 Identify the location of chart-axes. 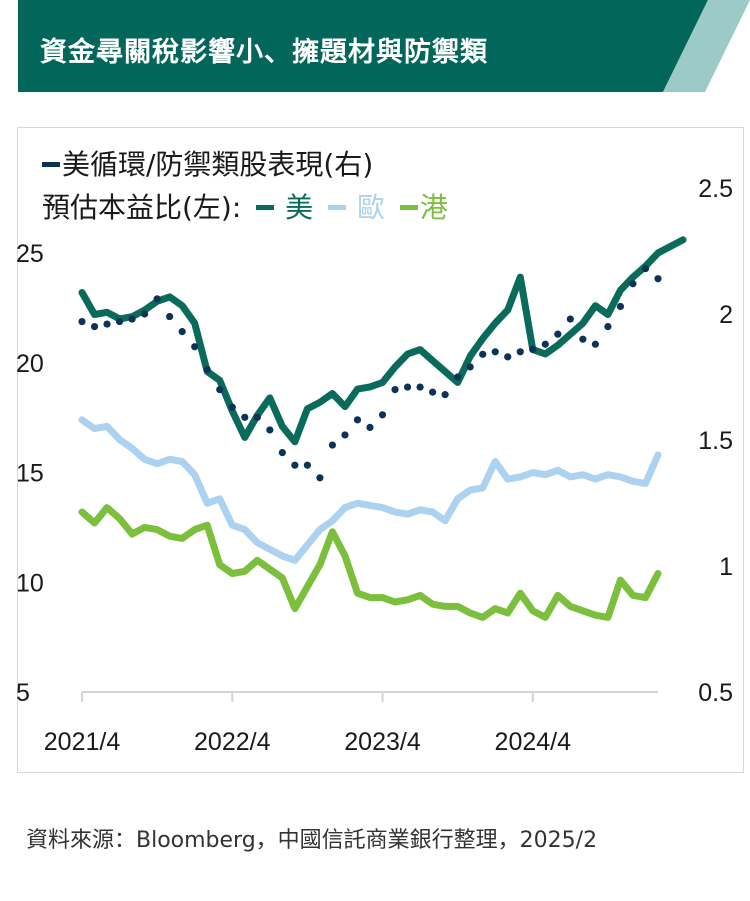
(369, 696).